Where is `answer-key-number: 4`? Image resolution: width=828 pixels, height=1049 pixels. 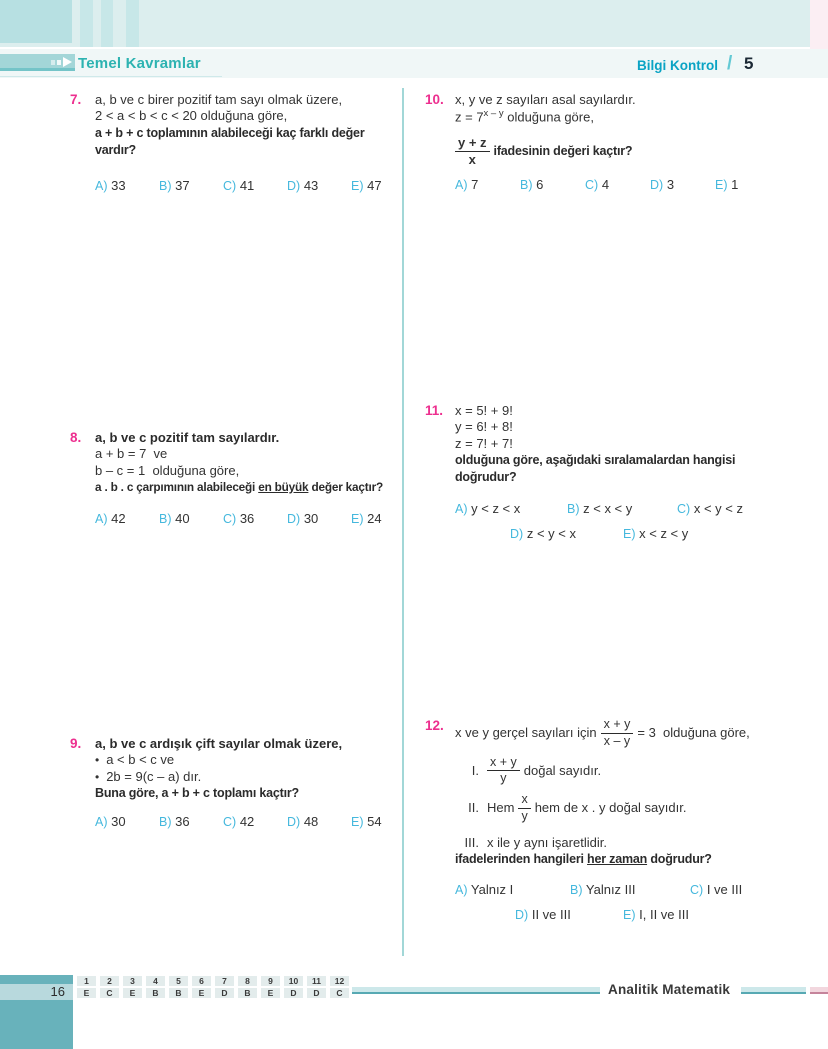
answer-key-number: 4 is located at coordinates (155, 981).